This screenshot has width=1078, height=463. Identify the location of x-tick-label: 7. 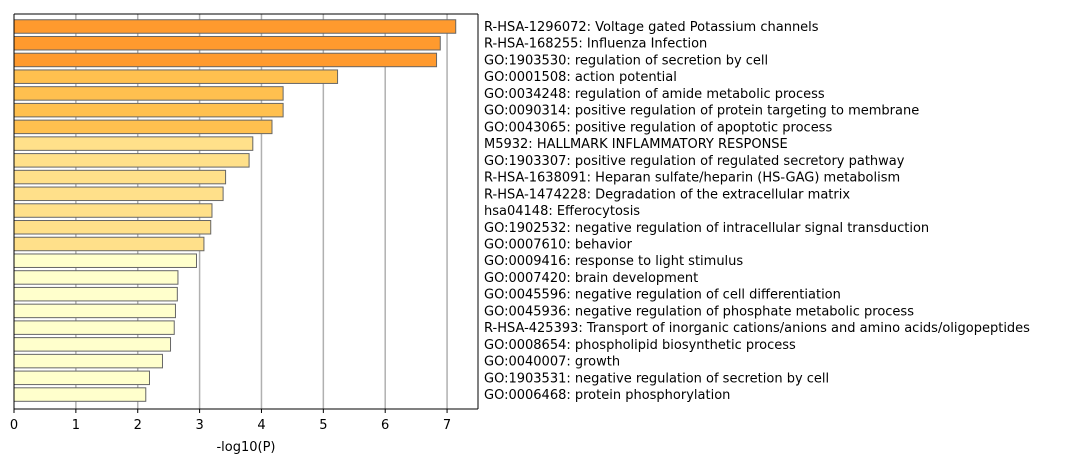
(447, 425).